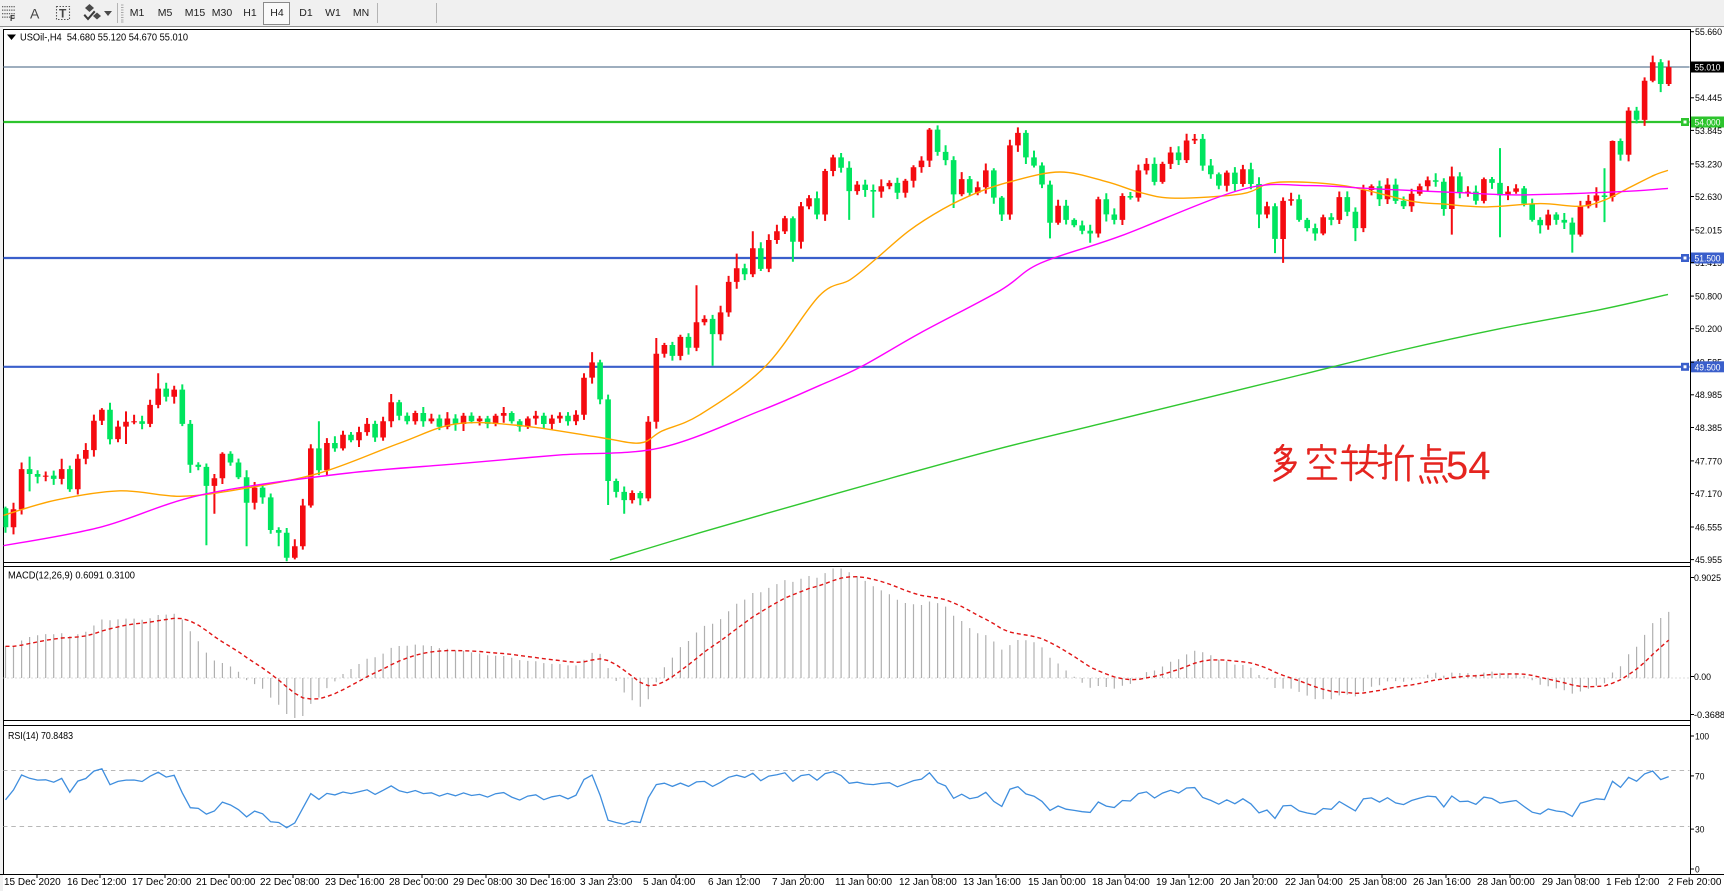 Image resolution: width=1724 pixels, height=891 pixels. Describe the element at coordinates (1708, 297) in the screenshot. I see `svg-text: 50.800` at that location.